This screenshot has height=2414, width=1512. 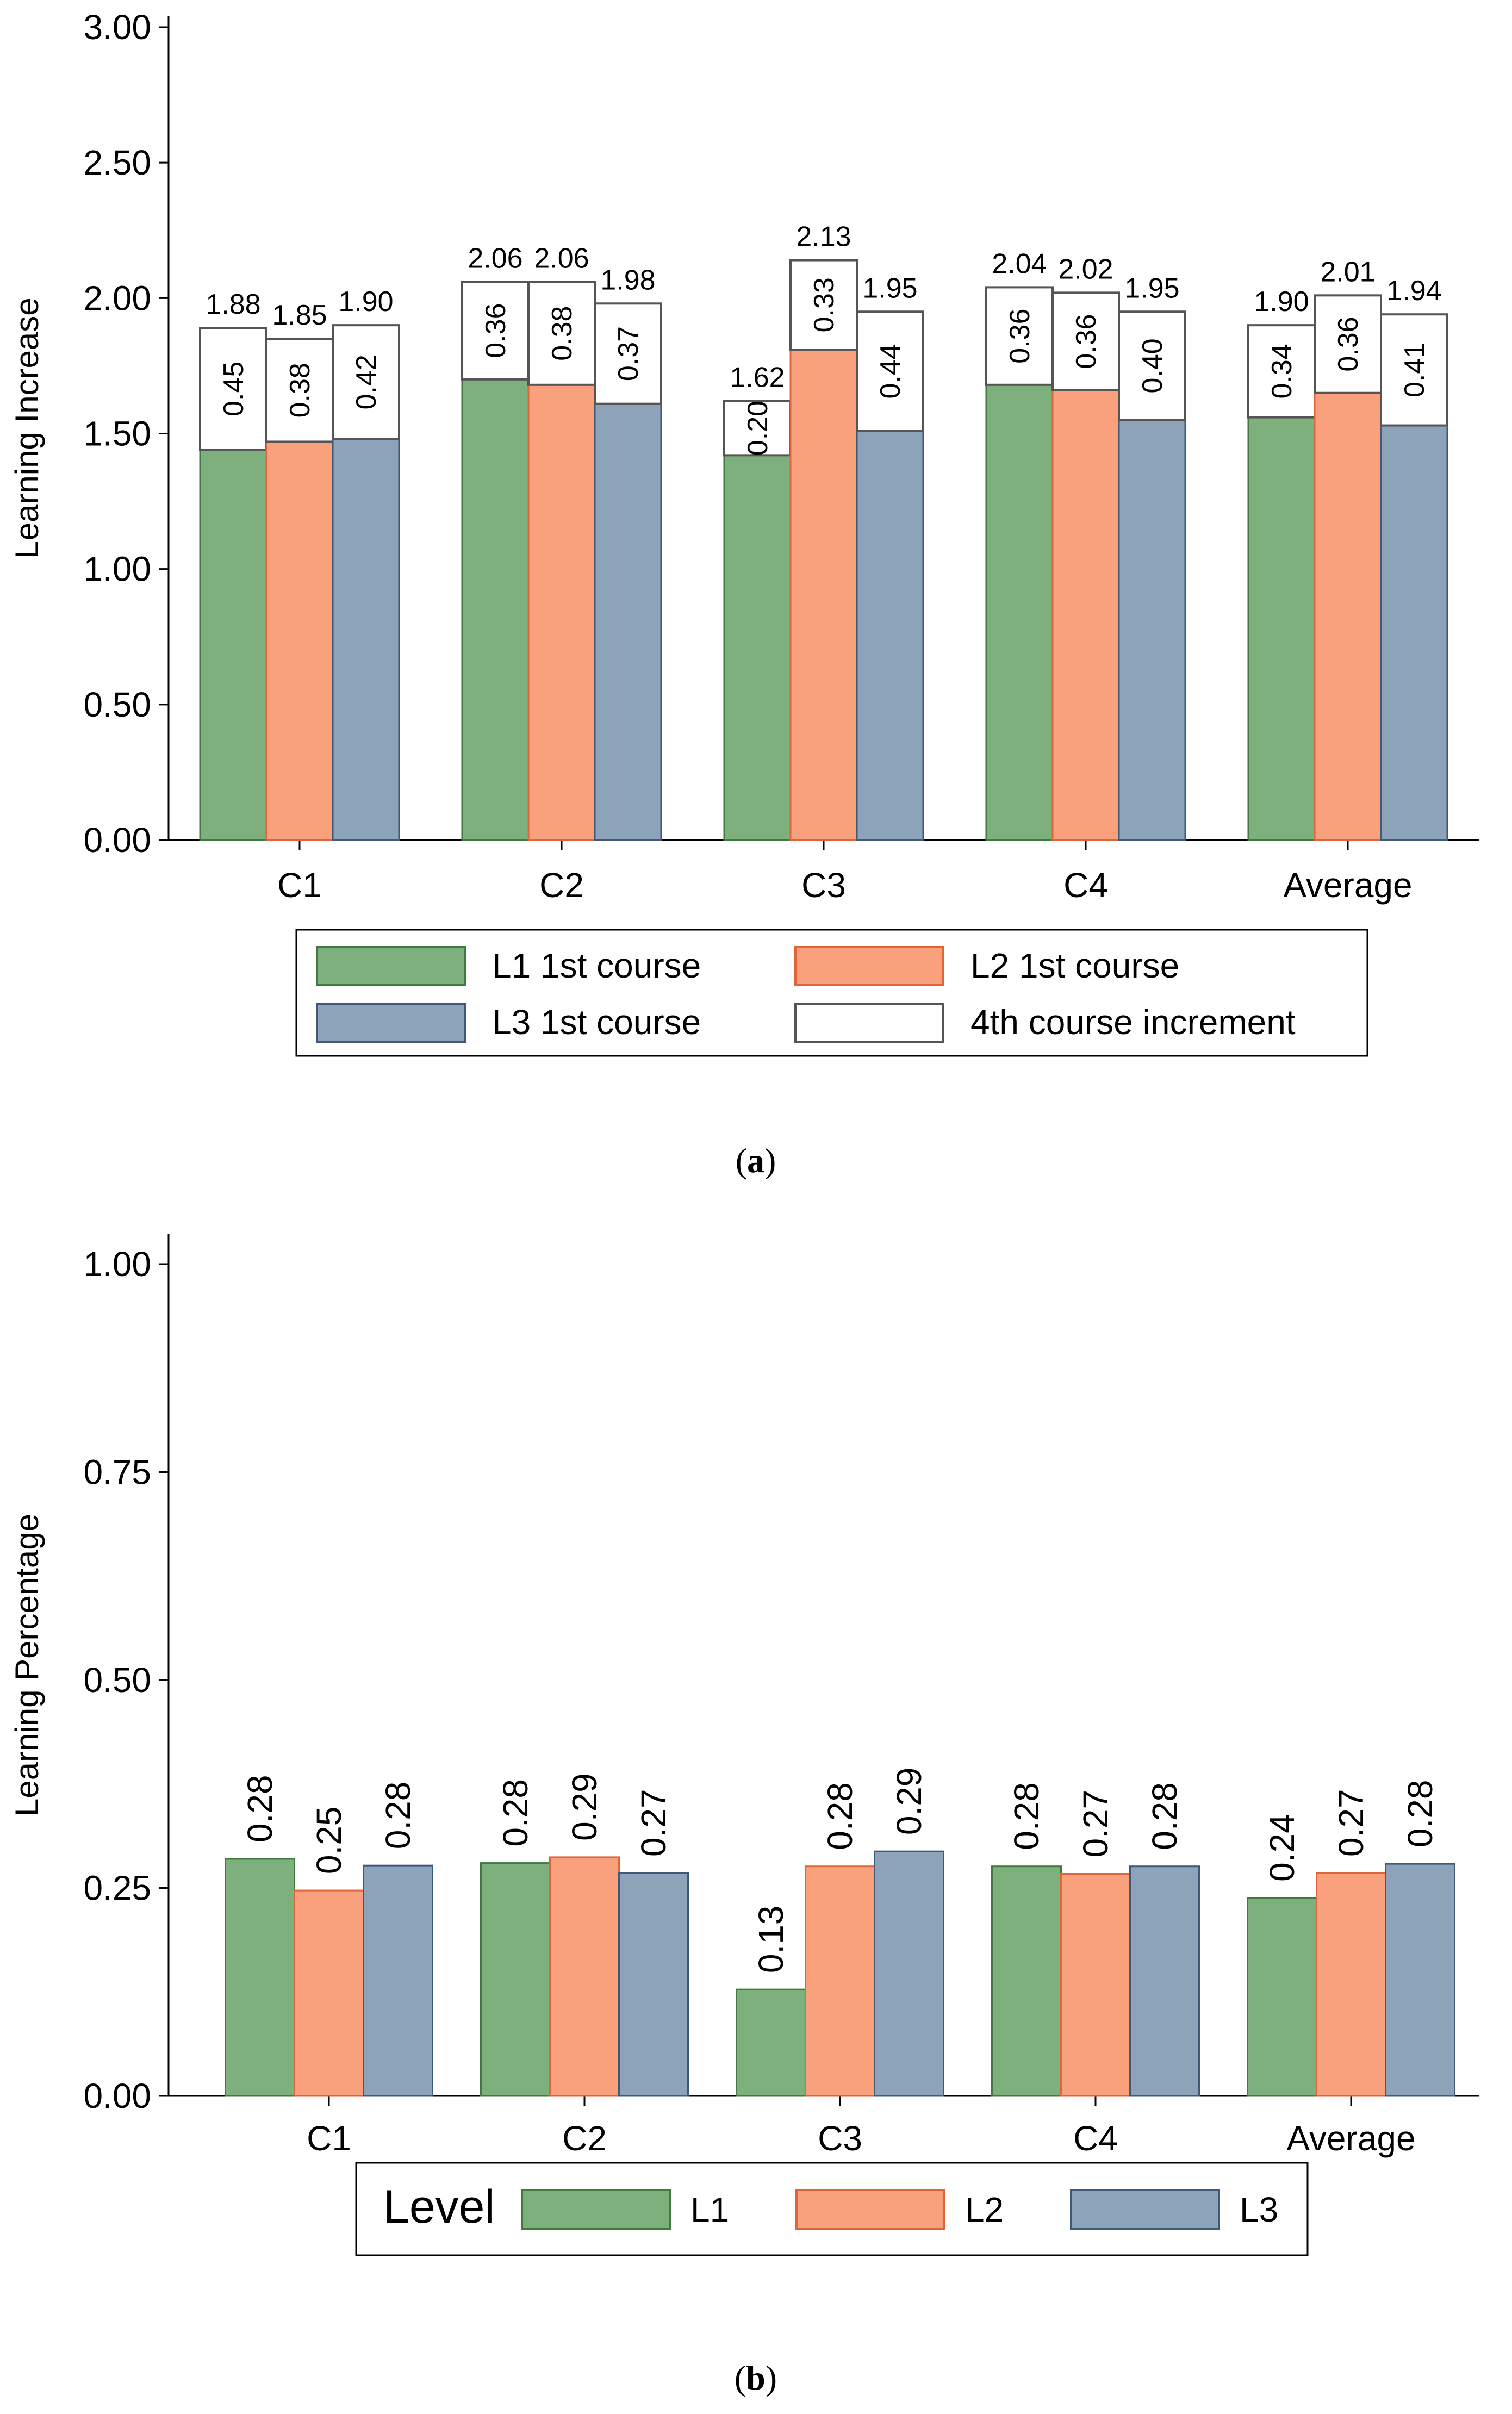 What do you see at coordinates (117, 162) in the screenshot?
I see `y-tick-label: 2.50` at bounding box center [117, 162].